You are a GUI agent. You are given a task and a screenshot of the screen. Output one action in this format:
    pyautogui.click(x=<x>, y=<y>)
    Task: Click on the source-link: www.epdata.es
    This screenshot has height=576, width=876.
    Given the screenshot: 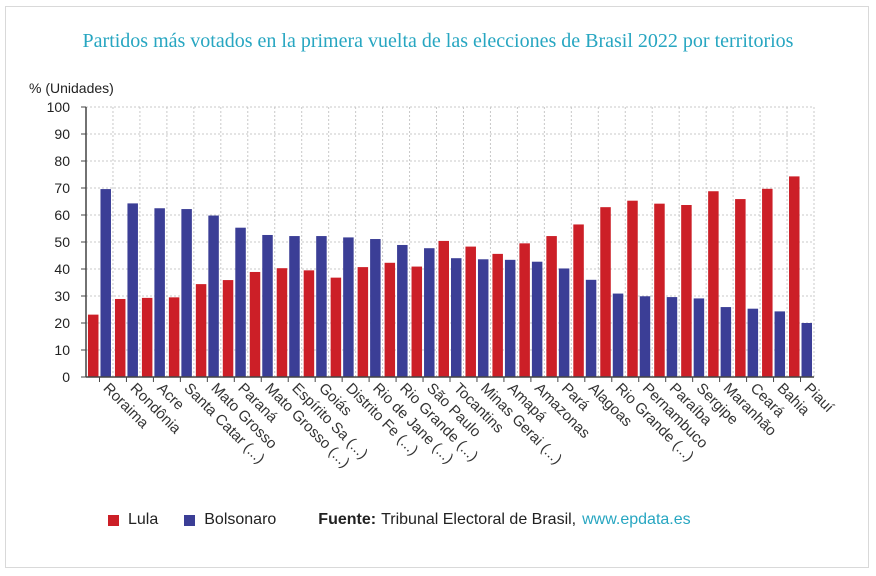 What is the action you would take?
    pyautogui.click(x=636, y=519)
    